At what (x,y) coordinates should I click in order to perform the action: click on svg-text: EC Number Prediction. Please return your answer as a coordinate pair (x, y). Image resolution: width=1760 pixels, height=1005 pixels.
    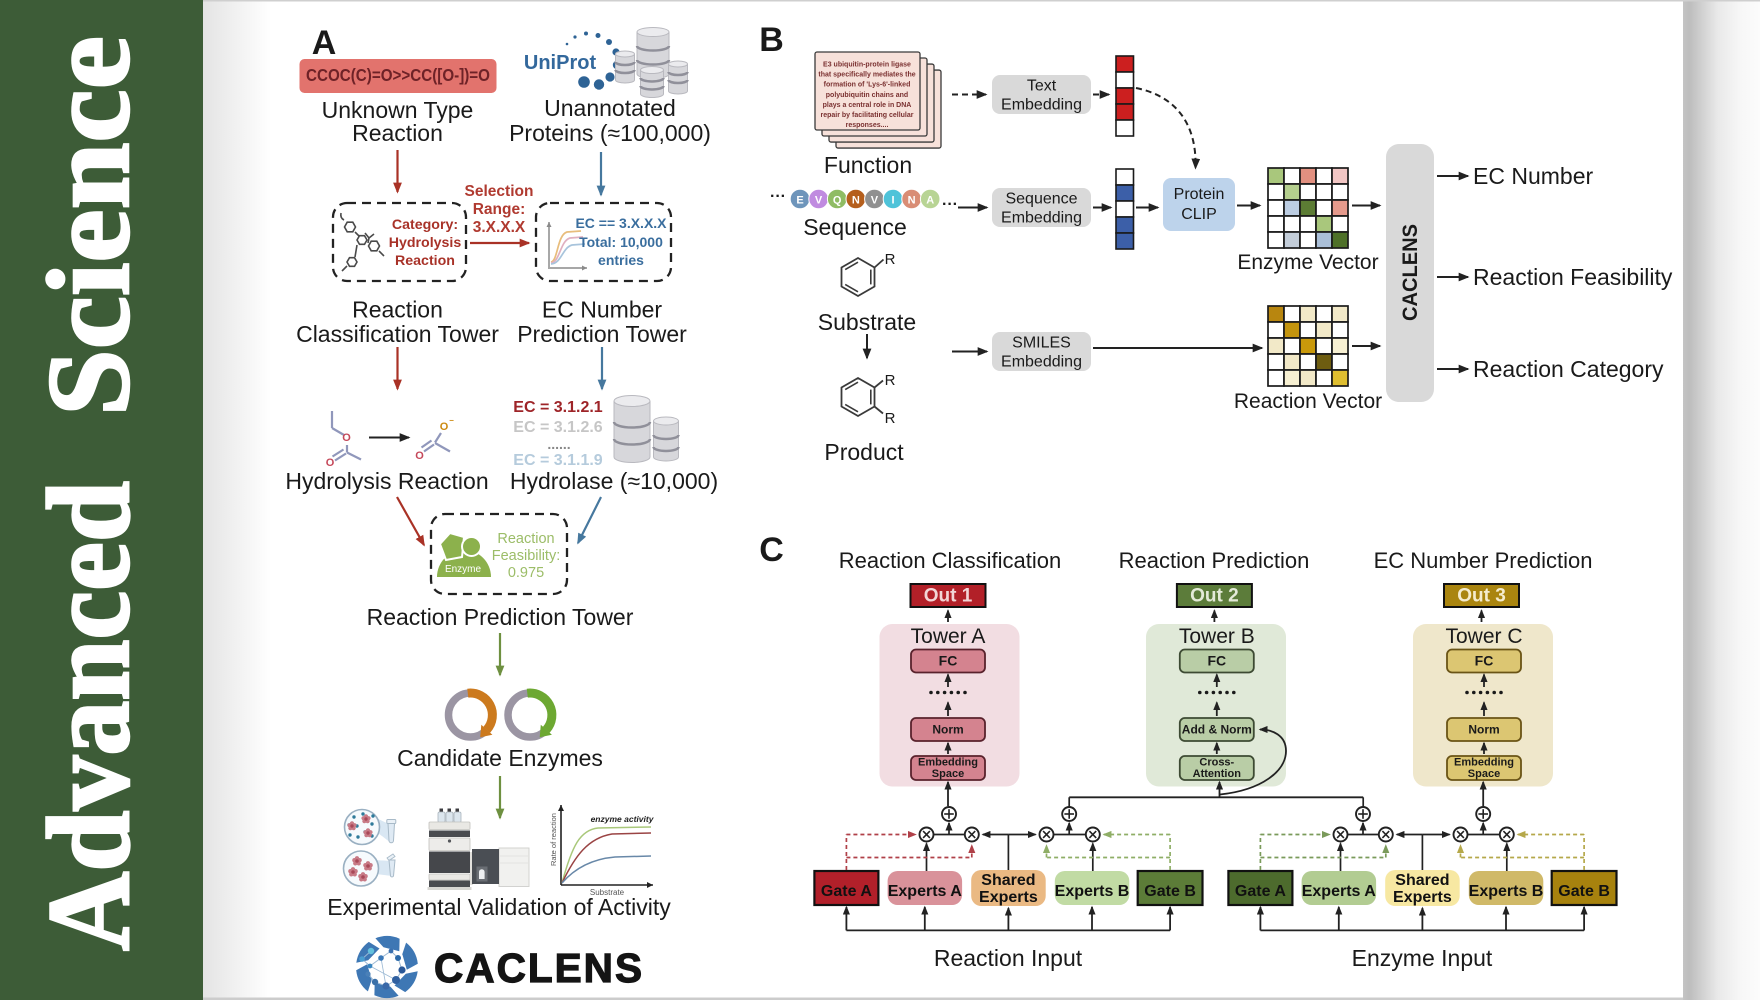
    Looking at the image, I should click on (1483, 560).